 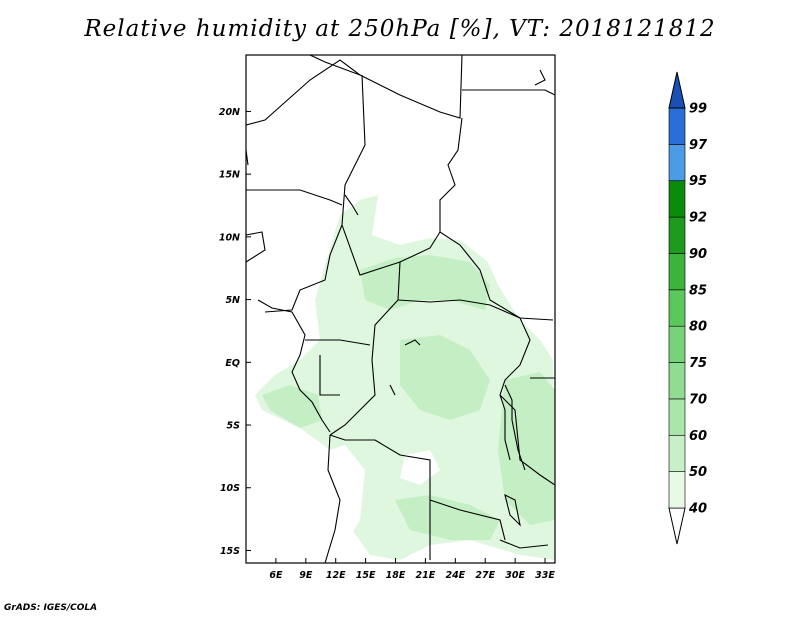 I want to click on y-tick-label: 15N, so click(x=229, y=175).